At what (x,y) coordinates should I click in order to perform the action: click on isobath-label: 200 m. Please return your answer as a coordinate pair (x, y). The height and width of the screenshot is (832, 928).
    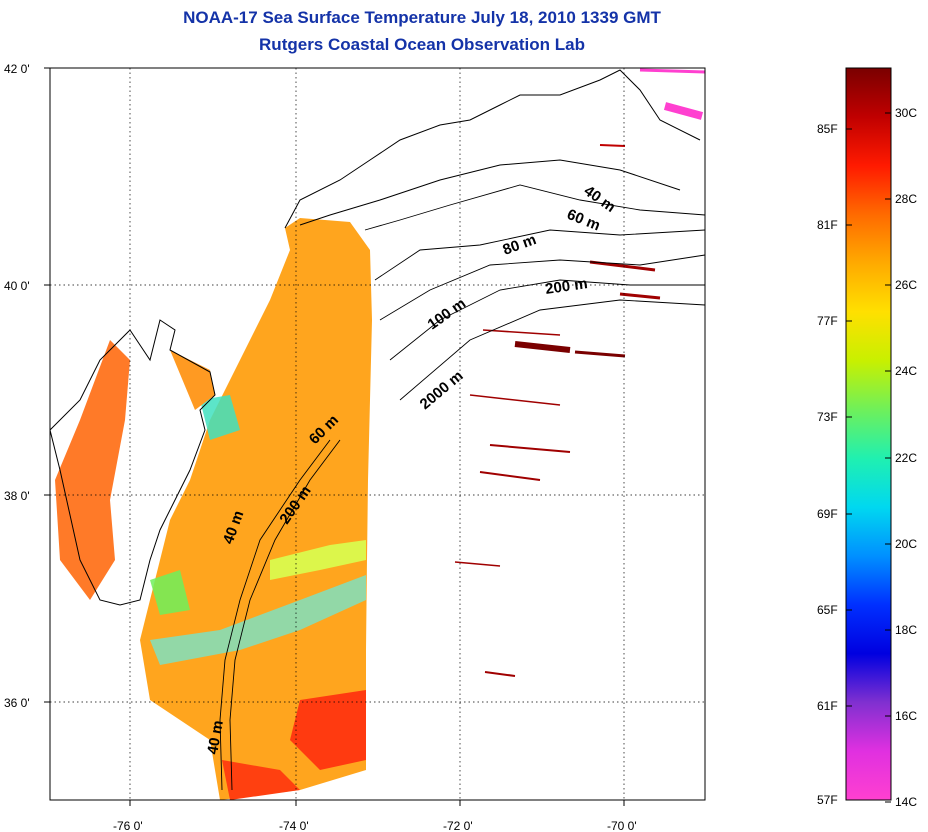
    Looking at the image, I should click on (566, 286).